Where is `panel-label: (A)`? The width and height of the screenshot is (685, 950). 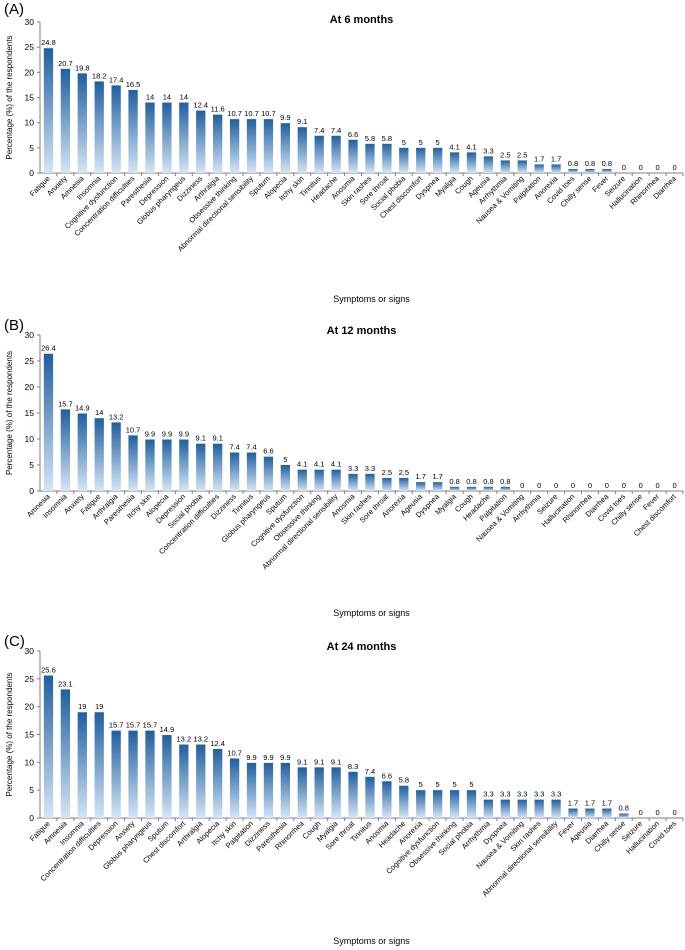
panel-label: (A) is located at coordinates (14, 9).